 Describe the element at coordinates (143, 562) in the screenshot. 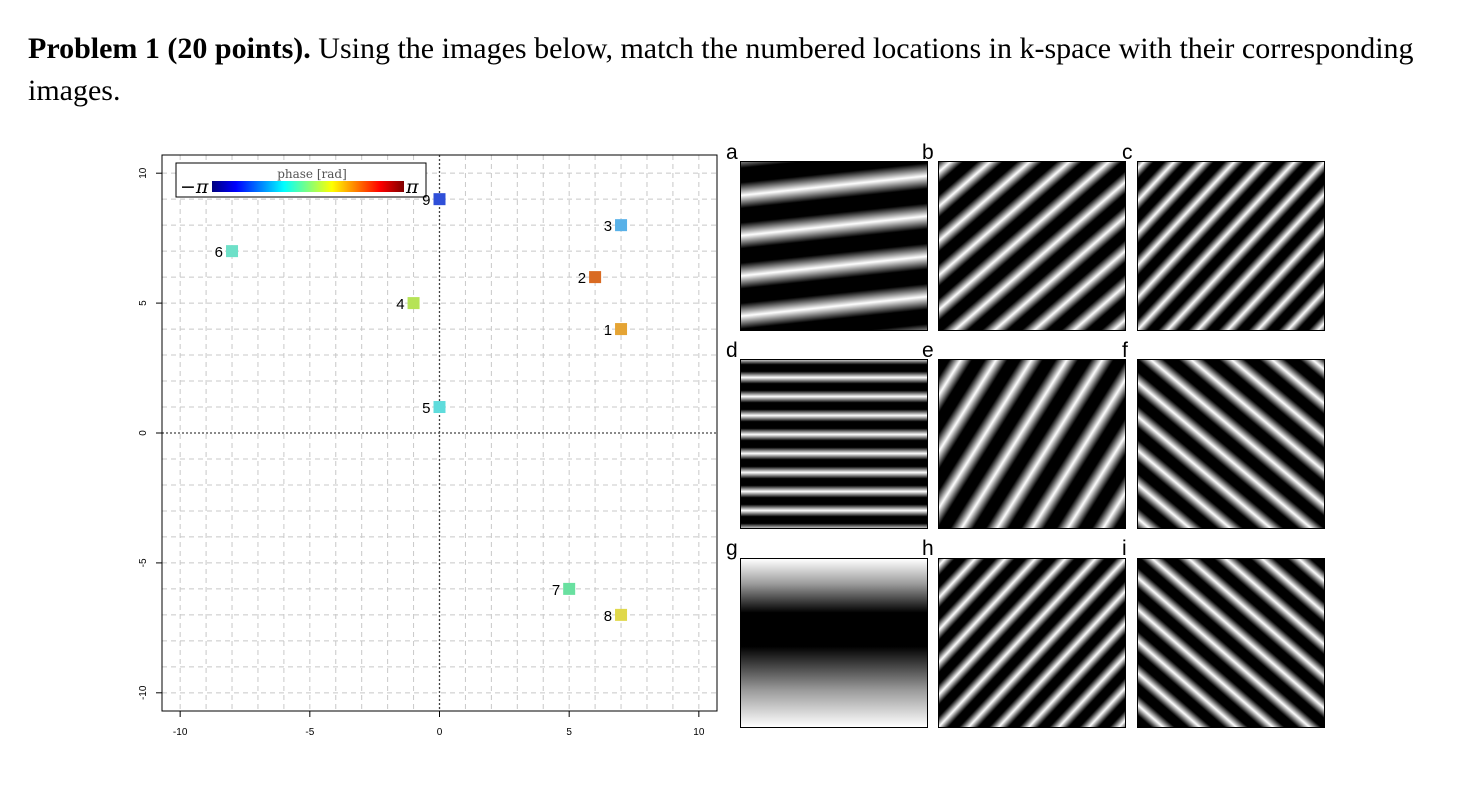

I see `y-tick-label: -5` at that location.